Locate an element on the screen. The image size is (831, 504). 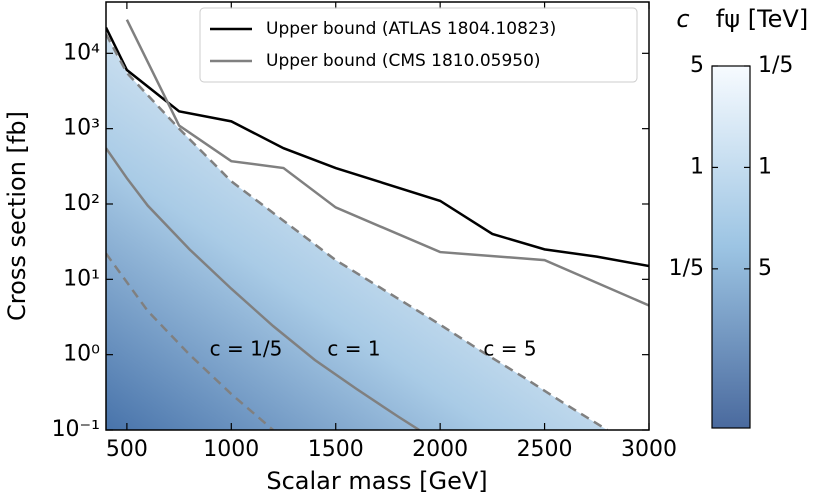
y-tick-label: 10¹ is located at coordinates (81, 278).